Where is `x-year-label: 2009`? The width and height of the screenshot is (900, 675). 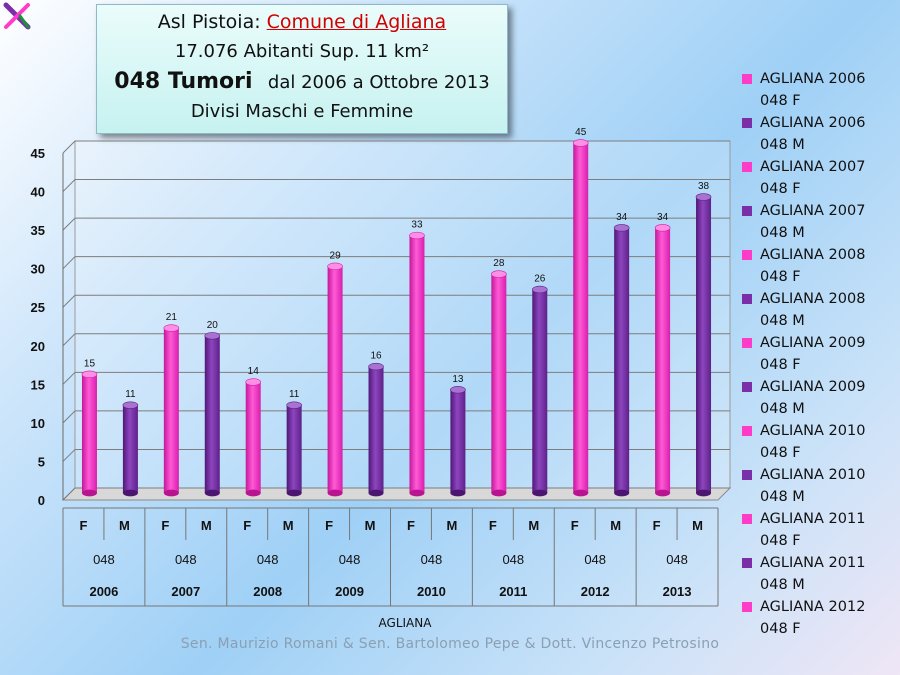
x-year-label: 2009 is located at coordinates (349, 591).